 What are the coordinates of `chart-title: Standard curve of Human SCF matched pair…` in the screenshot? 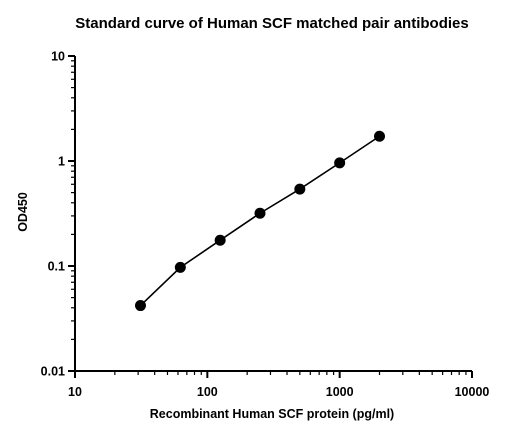 It's located at (271, 23).